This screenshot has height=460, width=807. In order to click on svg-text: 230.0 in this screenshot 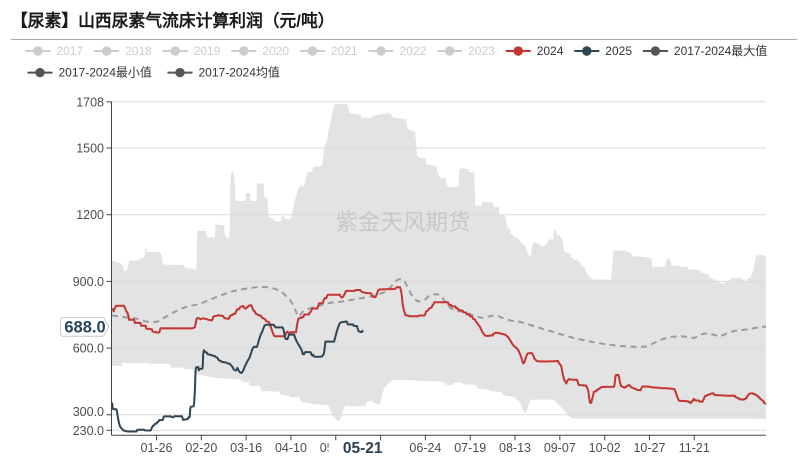, I will do `click(88, 431)`.